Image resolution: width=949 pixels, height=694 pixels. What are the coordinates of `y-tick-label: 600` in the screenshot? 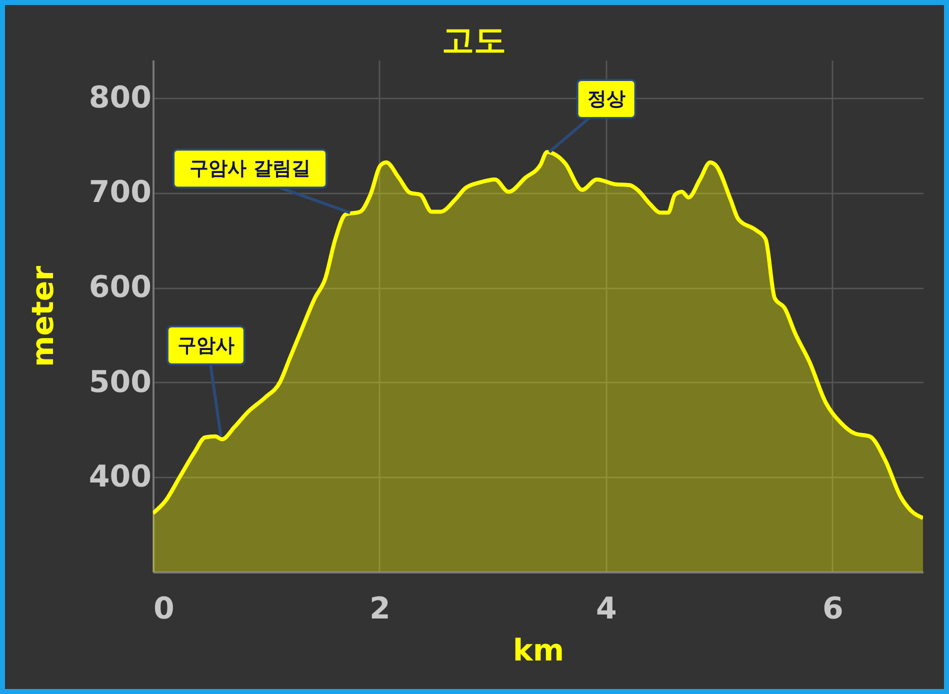 It's located at (120, 288).